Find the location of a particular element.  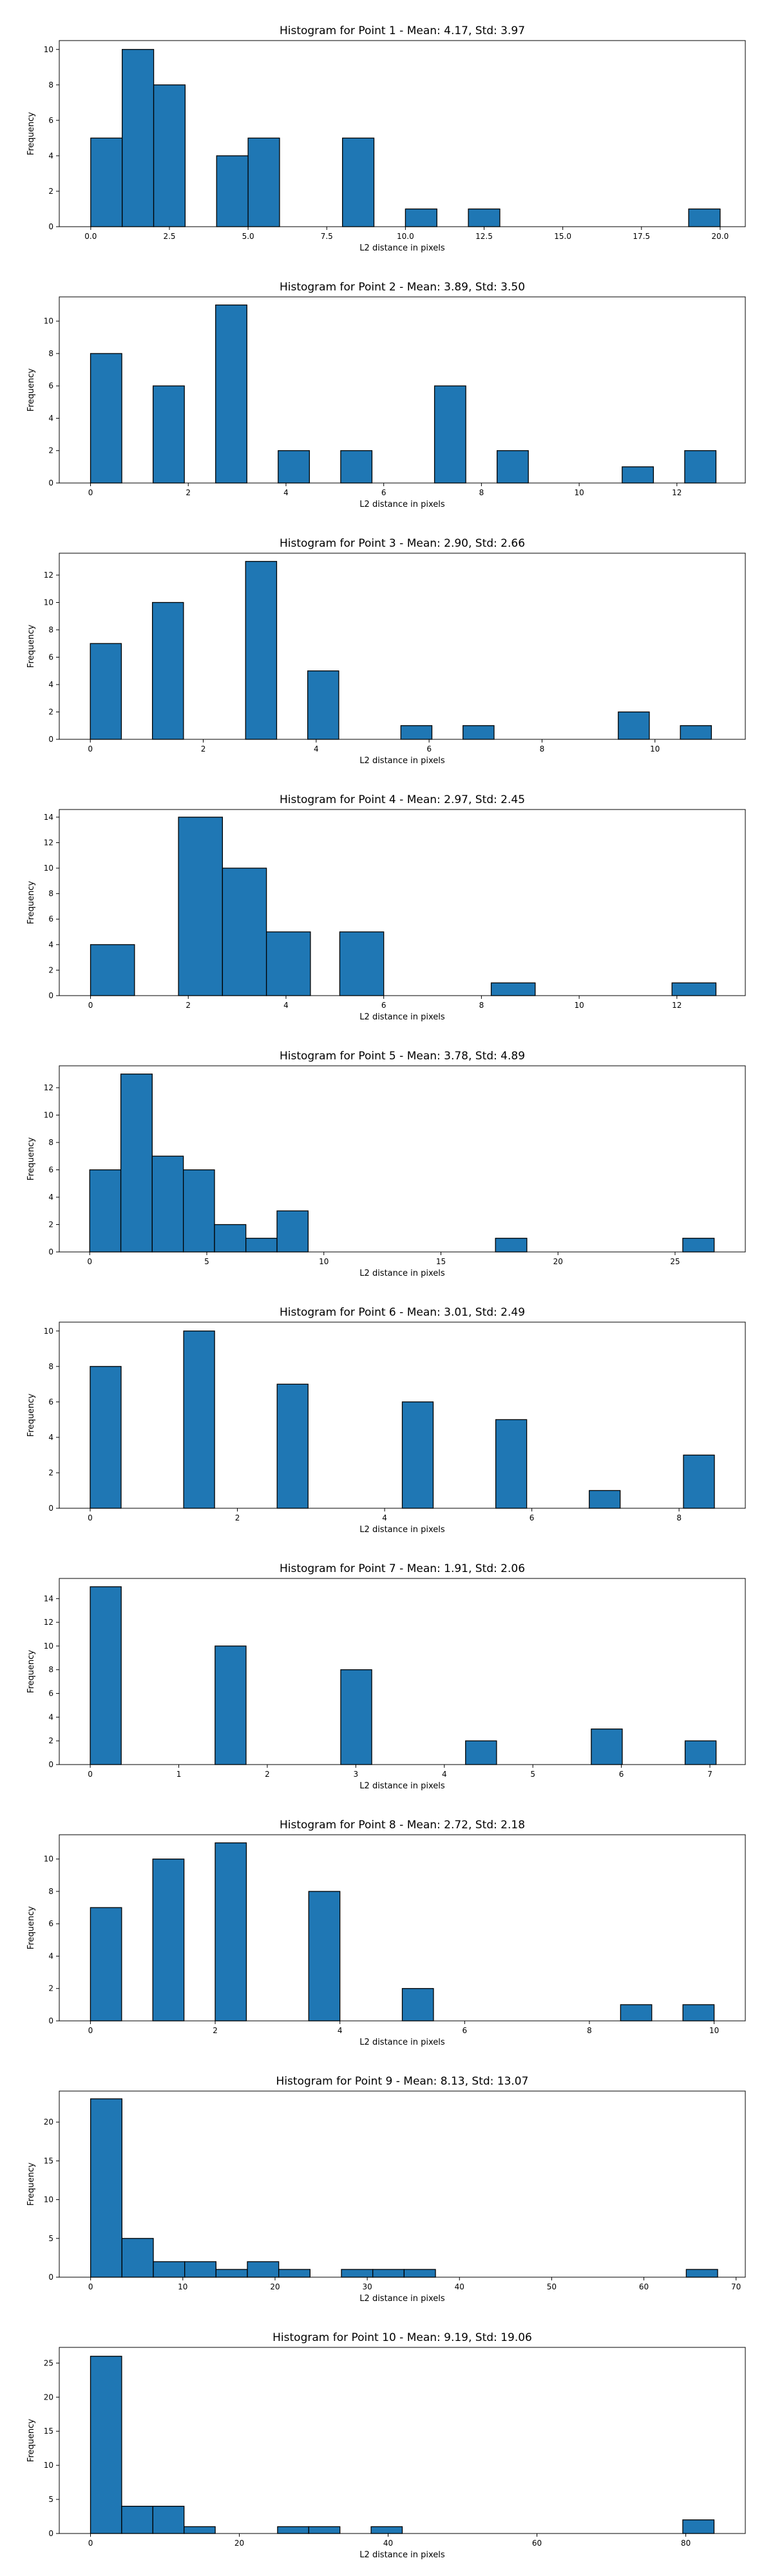

x-tick-label: 60 is located at coordinates (537, 2543).